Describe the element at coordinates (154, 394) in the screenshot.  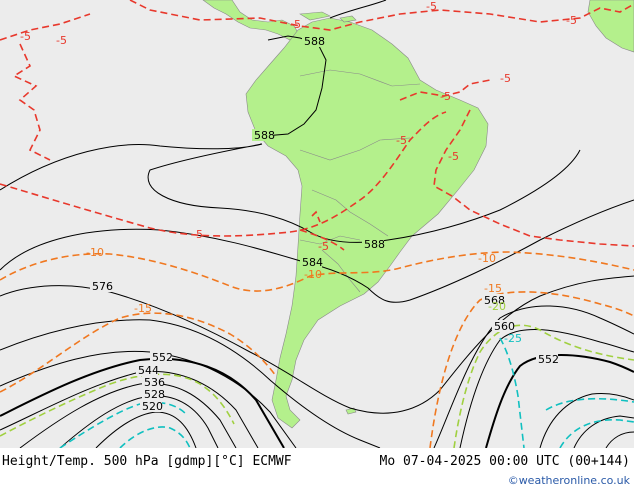
I see `height-label: 528` at that location.